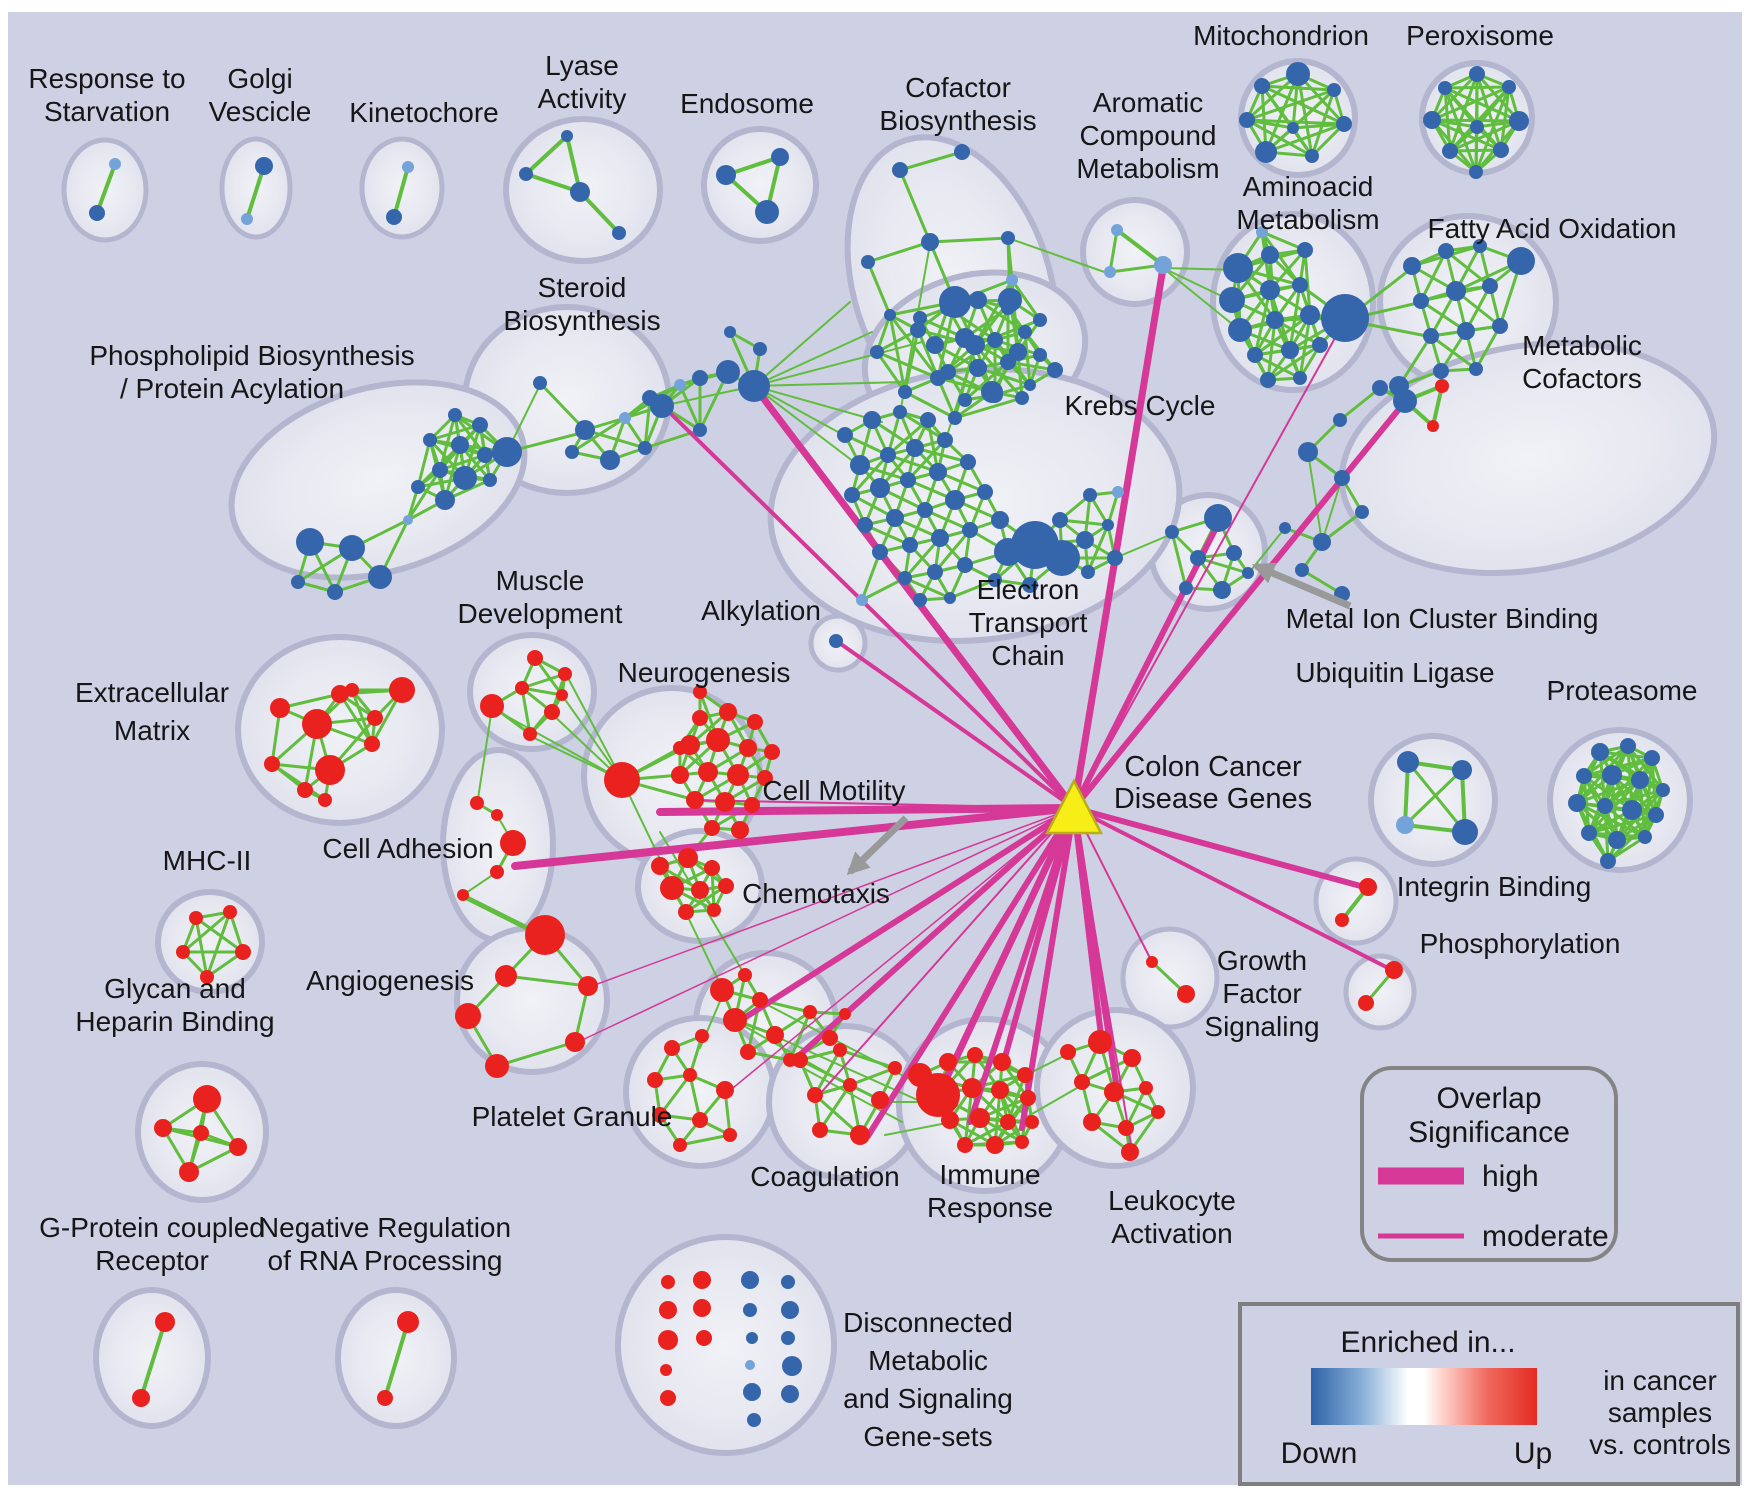 Image resolution: width=1750 pixels, height=1512 pixels. Describe the element at coordinates (1441, 371) in the screenshot. I see `gene-set-node-fatty-acid-oxidation` at that location.